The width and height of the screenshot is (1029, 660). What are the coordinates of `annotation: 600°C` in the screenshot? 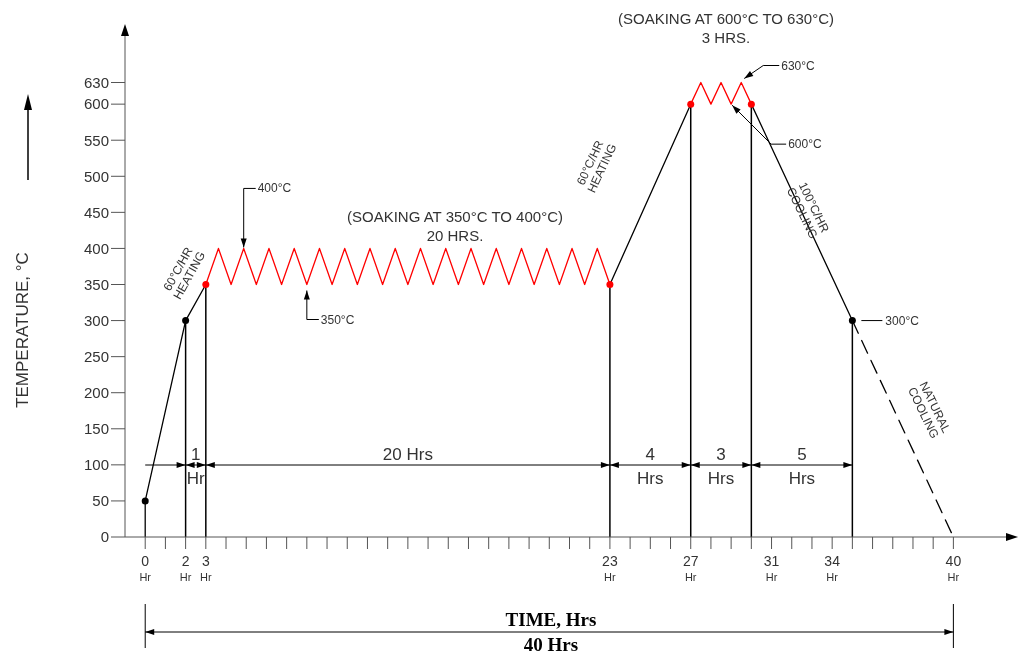 It's located at (805, 144).